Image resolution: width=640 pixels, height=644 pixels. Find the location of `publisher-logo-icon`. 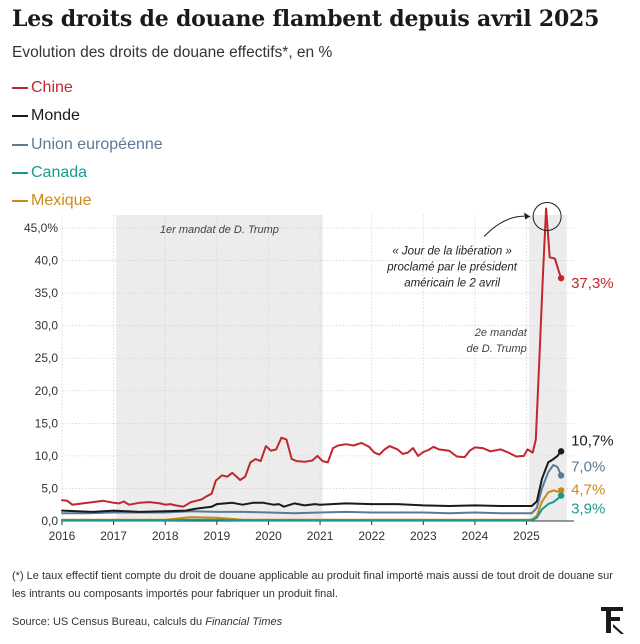

publisher-logo-icon is located at coordinates (612, 620).